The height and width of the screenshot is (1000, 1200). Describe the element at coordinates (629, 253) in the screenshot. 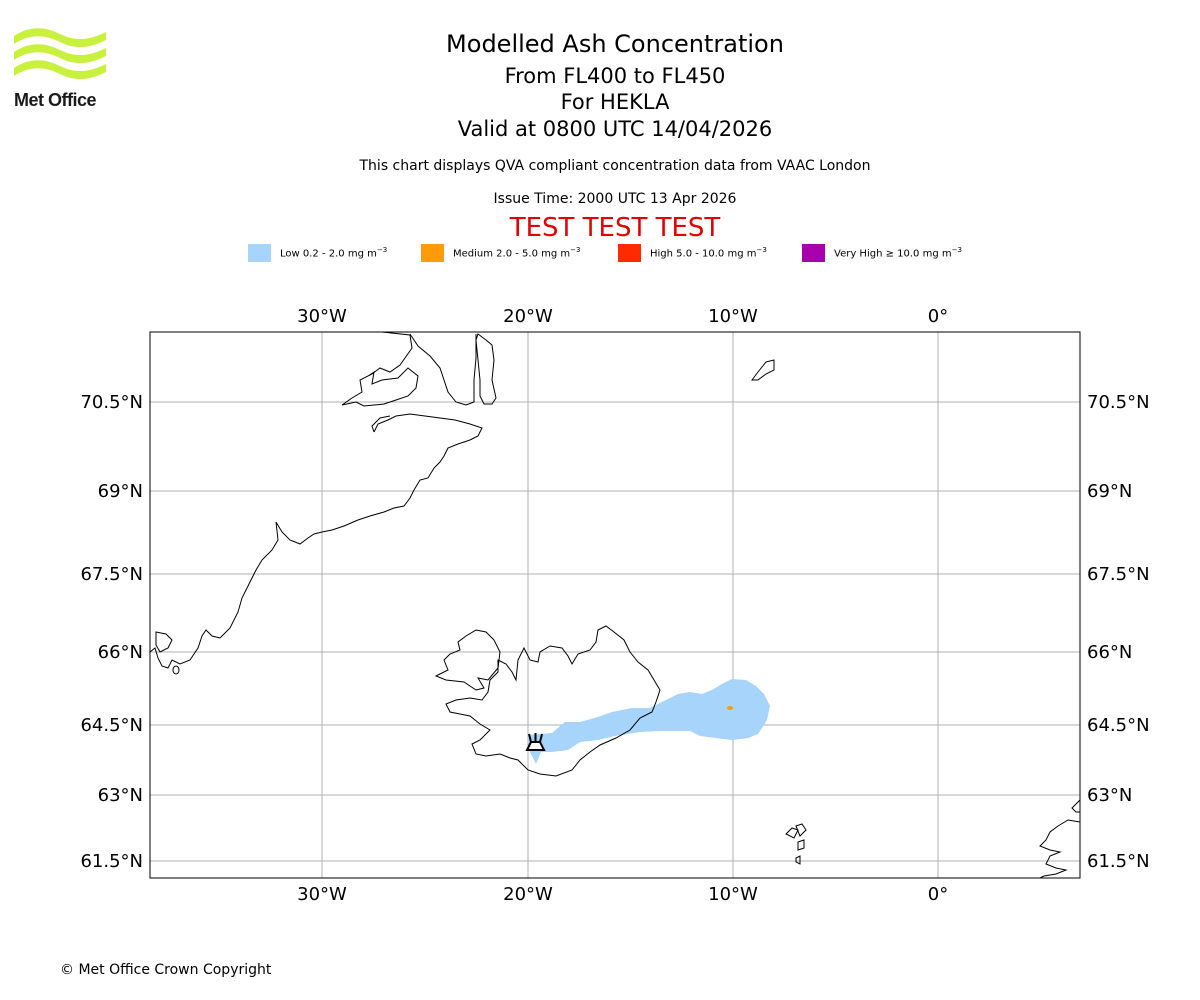

I see `legend-swatch-high` at that location.